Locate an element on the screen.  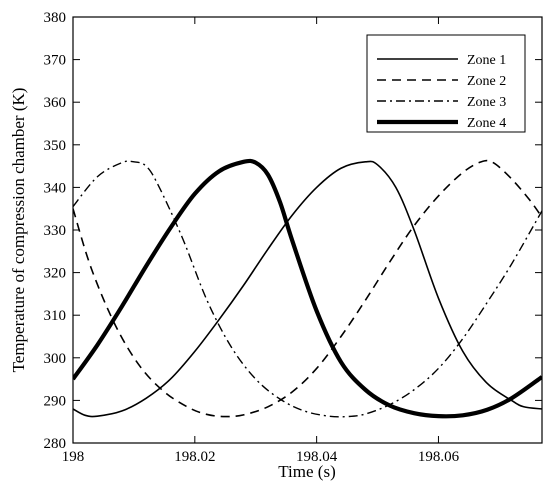
x-tick-label: 198.04 is located at coordinates (317, 457).